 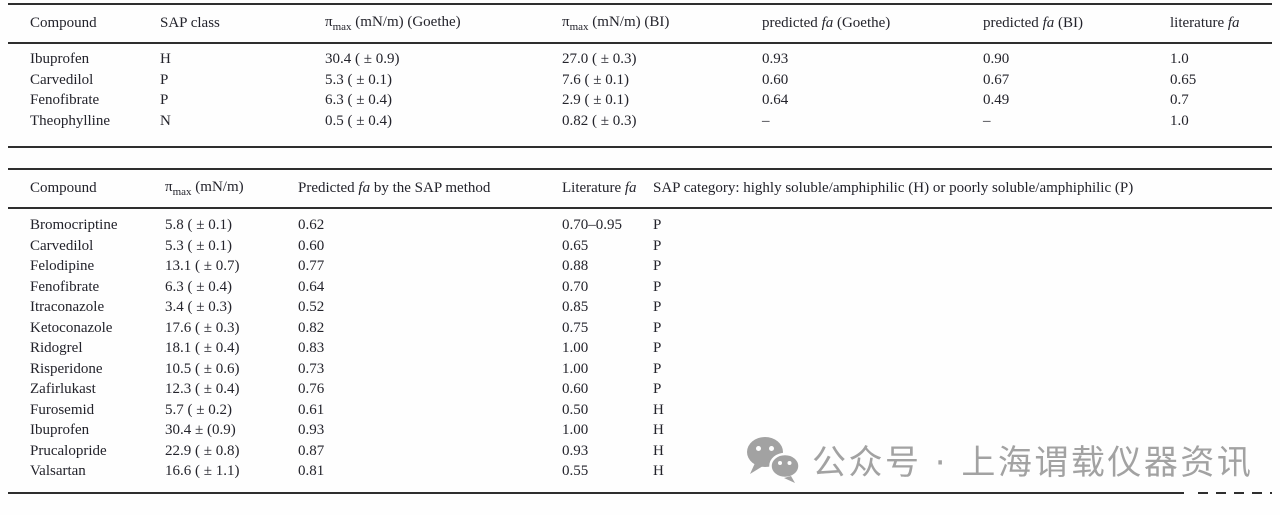 I want to click on table-cell: 18.1 ( ± 0.4), so click(x=202, y=348).